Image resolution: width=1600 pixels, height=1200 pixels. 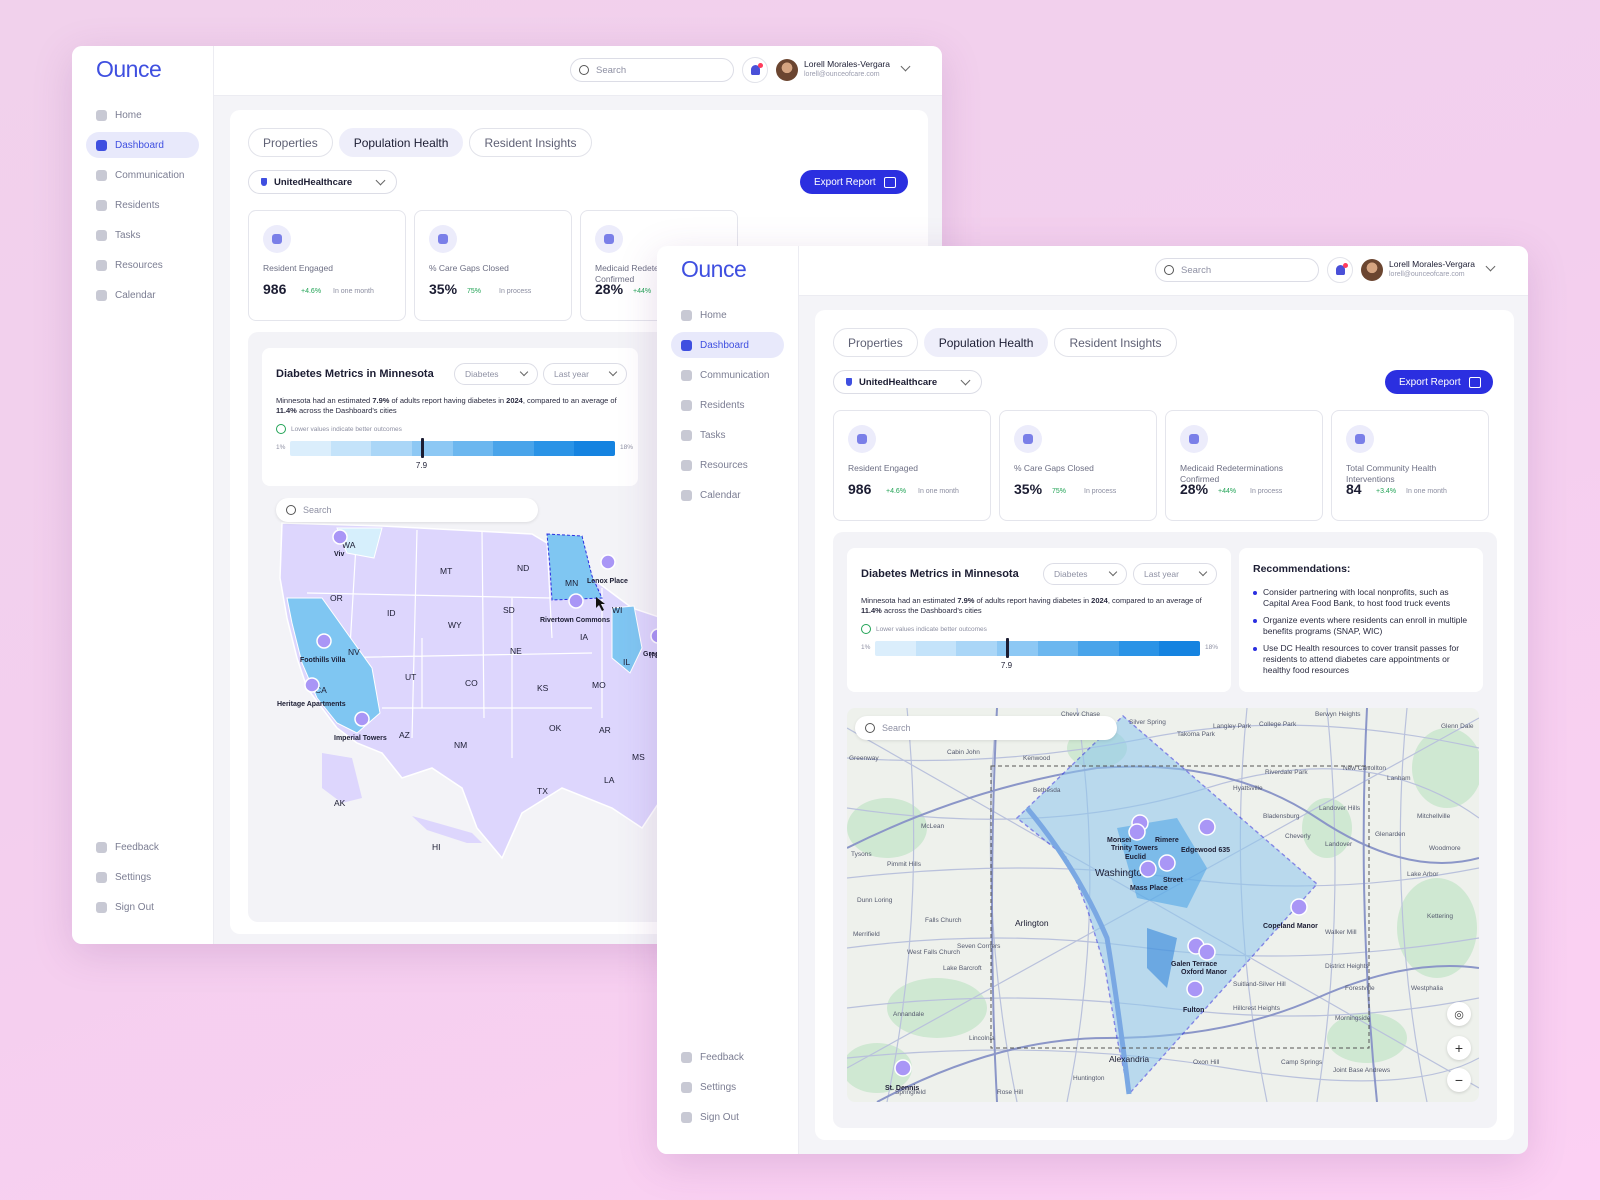 What do you see at coordinates (724, 345) in the screenshot?
I see `sidebar-item-label: Dashboard` at bounding box center [724, 345].